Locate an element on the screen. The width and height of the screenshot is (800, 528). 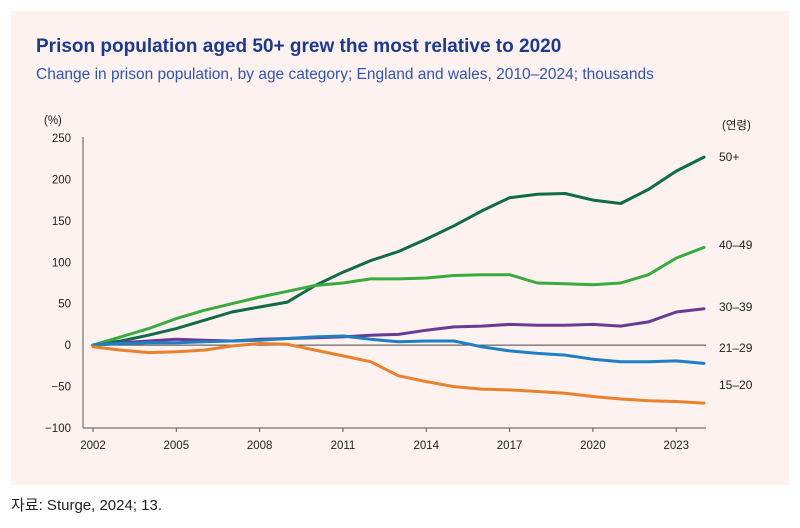
y-tick-label: 0 is located at coordinates (68, 346).